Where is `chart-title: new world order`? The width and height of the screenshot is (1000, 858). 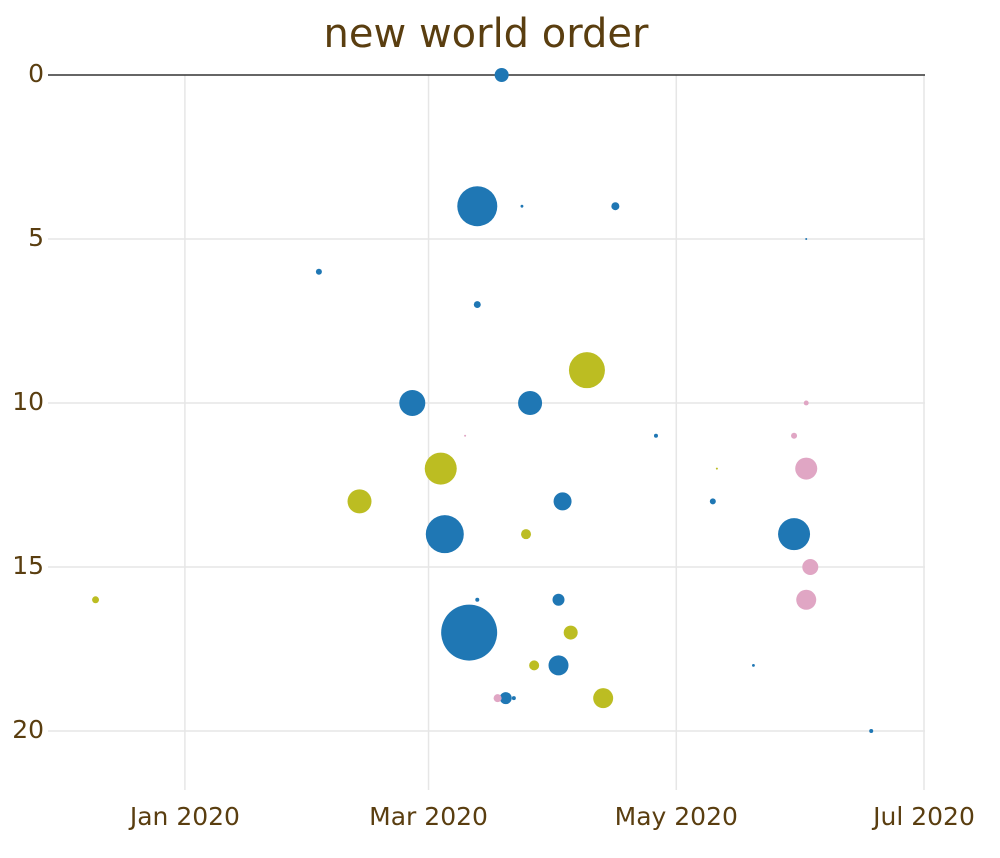 chart-title: new world order is located at coordinates (486, 34).